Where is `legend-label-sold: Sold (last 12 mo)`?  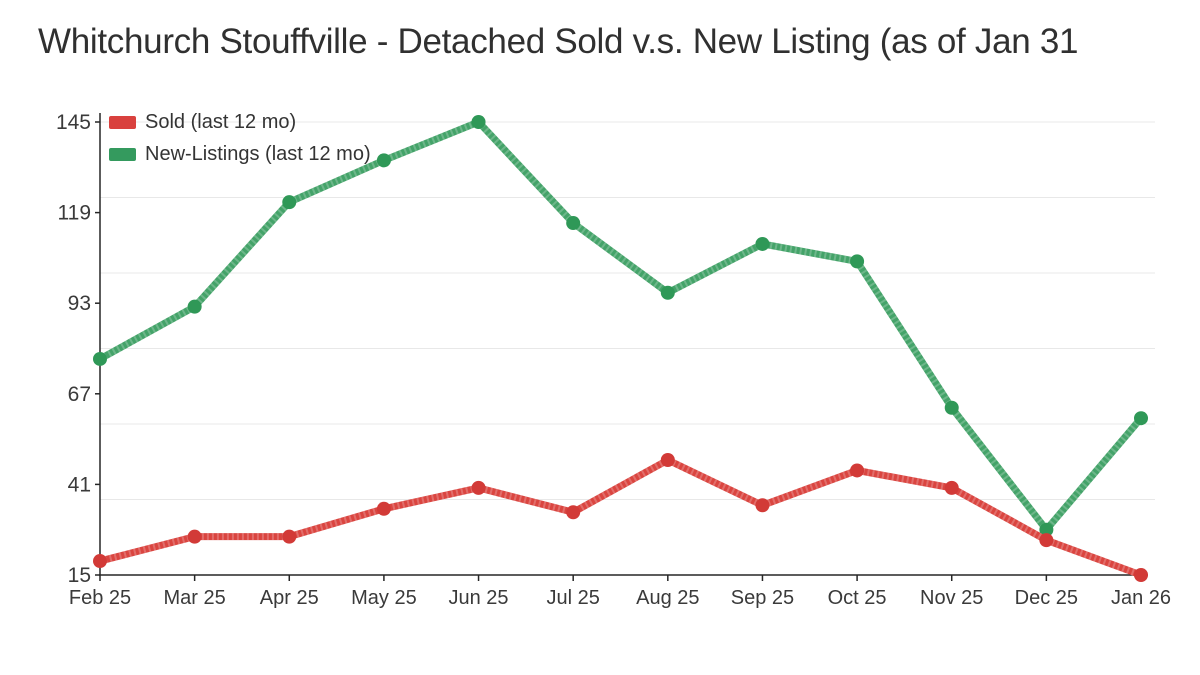 legend-label-sold: Sold (last 12 mo) is located at coordinates (221, 121).